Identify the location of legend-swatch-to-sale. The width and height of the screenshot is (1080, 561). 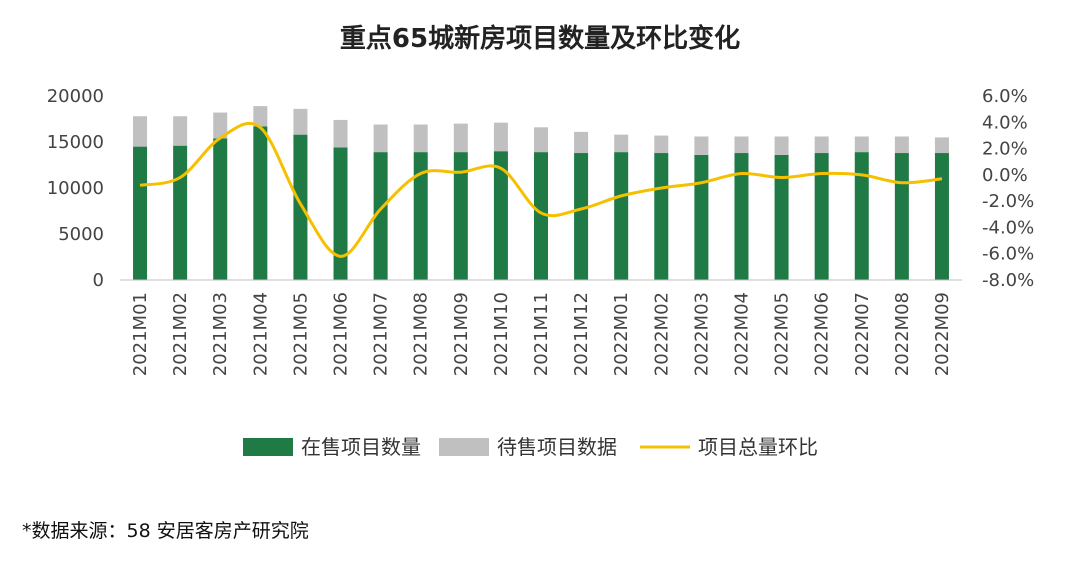
(464, 447).